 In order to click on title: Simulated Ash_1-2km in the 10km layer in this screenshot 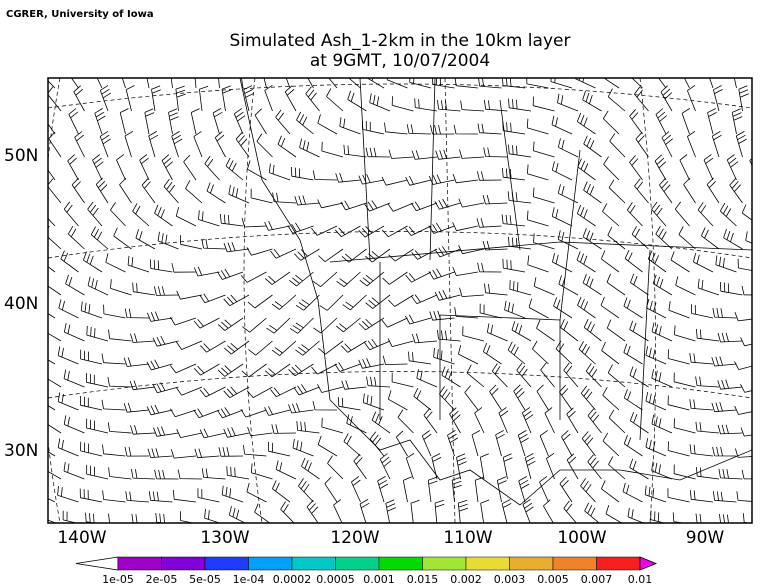, I will do `click(400, 41)`.